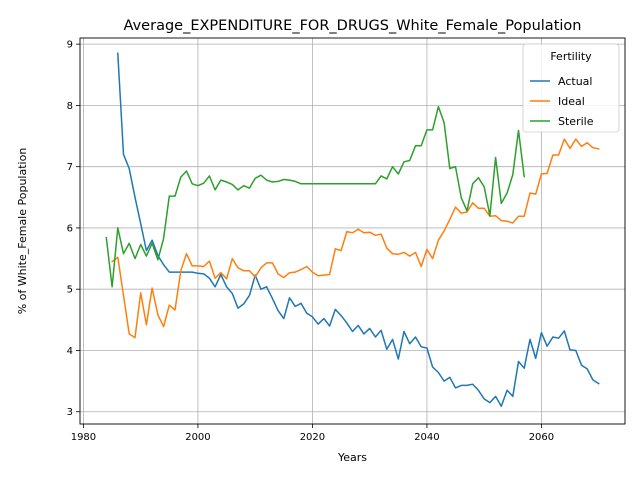 The width and height of the screenshot is (640, 480). What do you see at coordinates (571, 101) in the screenshot?
I see `legend-label-ideal: Ideal` at bounding box center [571, 101].